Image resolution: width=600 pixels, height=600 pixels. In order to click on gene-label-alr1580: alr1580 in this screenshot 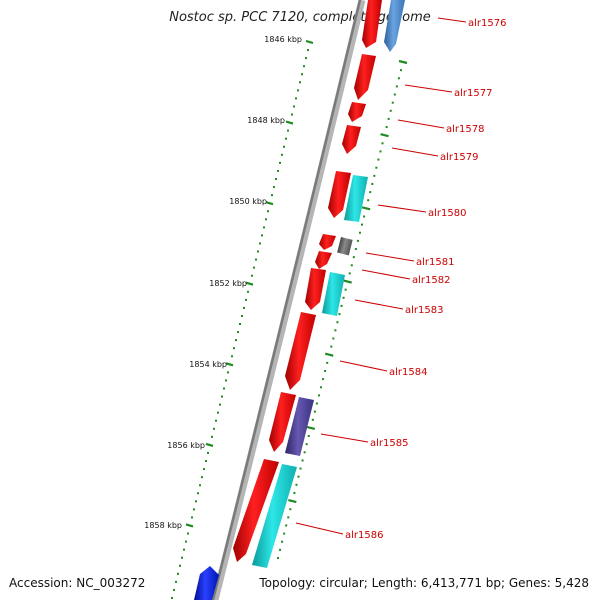, I will do `click(447, 213)`.